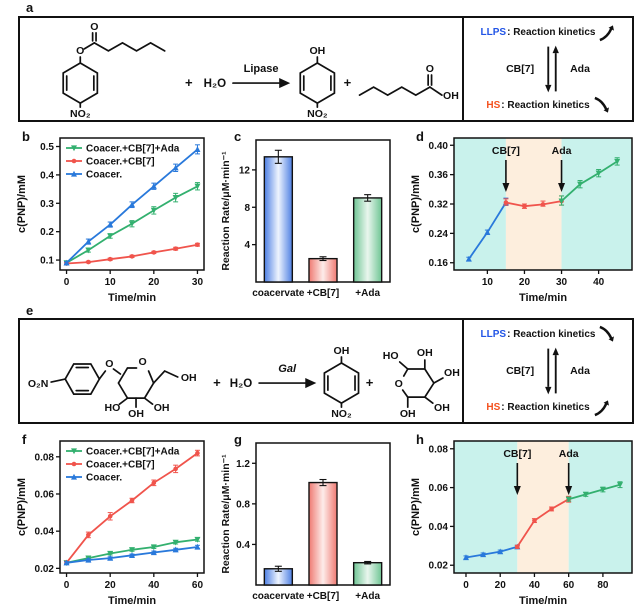  I want to click on svg-text: 4, so click(247, 245).